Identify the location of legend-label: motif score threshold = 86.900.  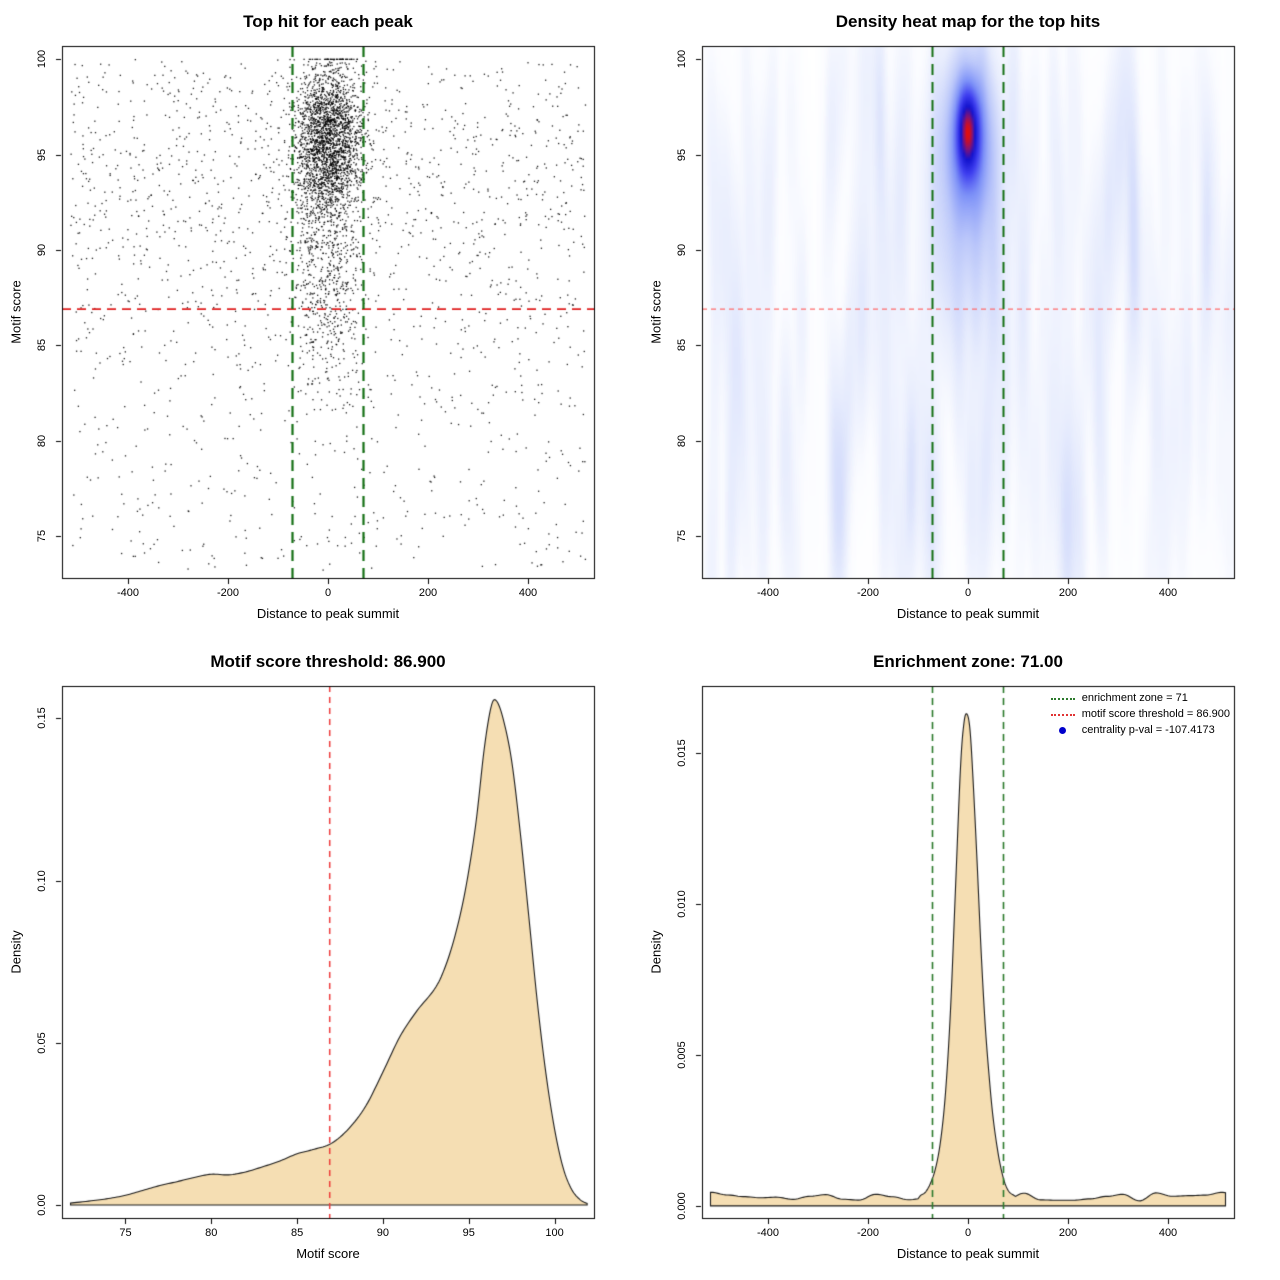
(1155, 714).